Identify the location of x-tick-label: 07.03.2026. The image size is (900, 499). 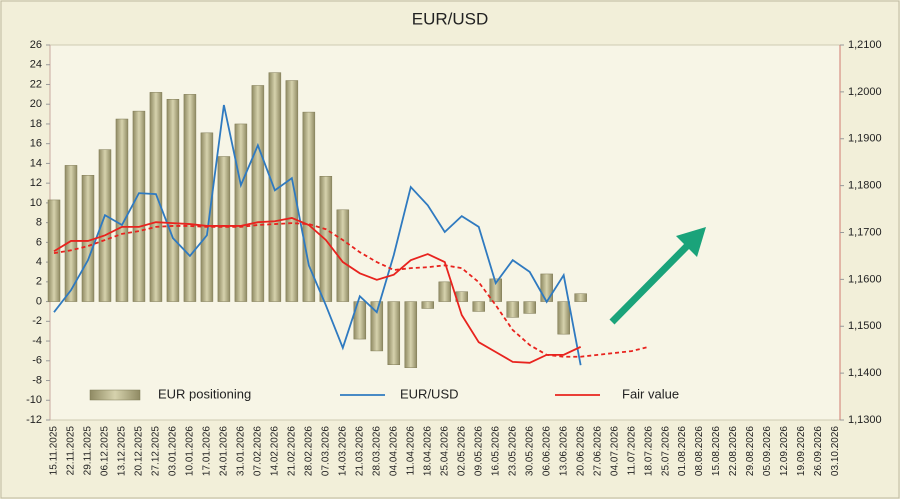
(325, 451).